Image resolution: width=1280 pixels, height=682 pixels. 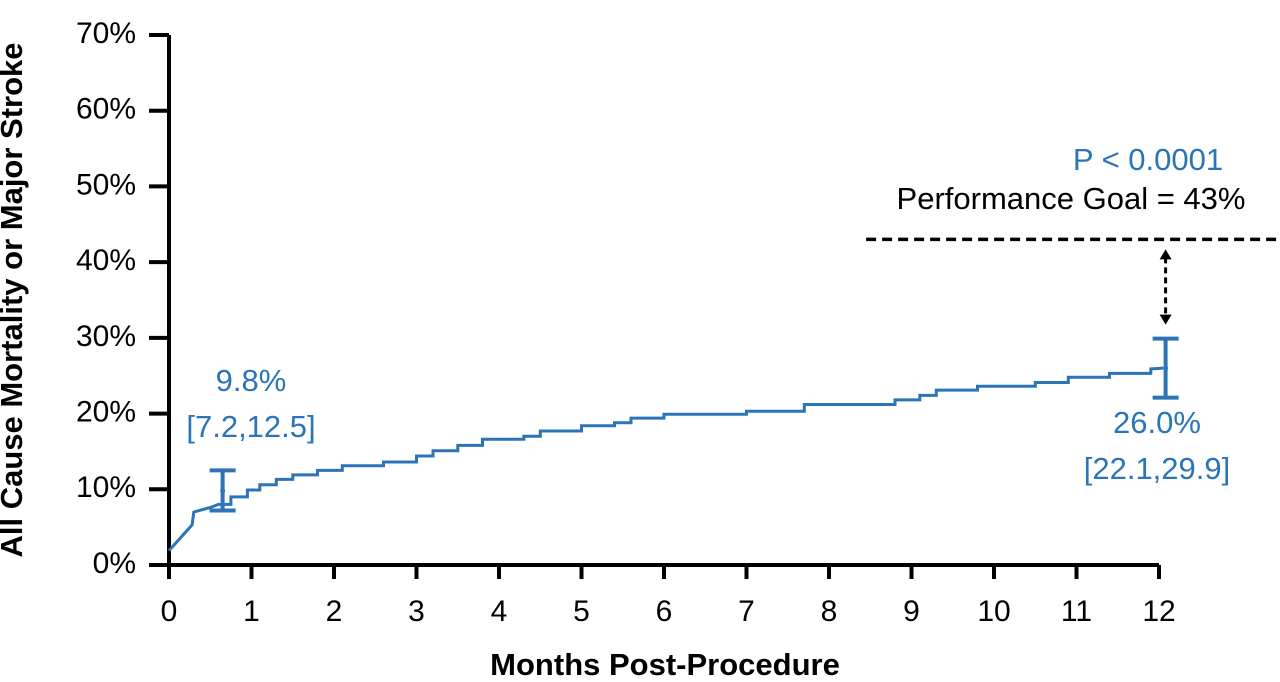 I want to click on x-tick-label: 1, so click(x=251, y=611).